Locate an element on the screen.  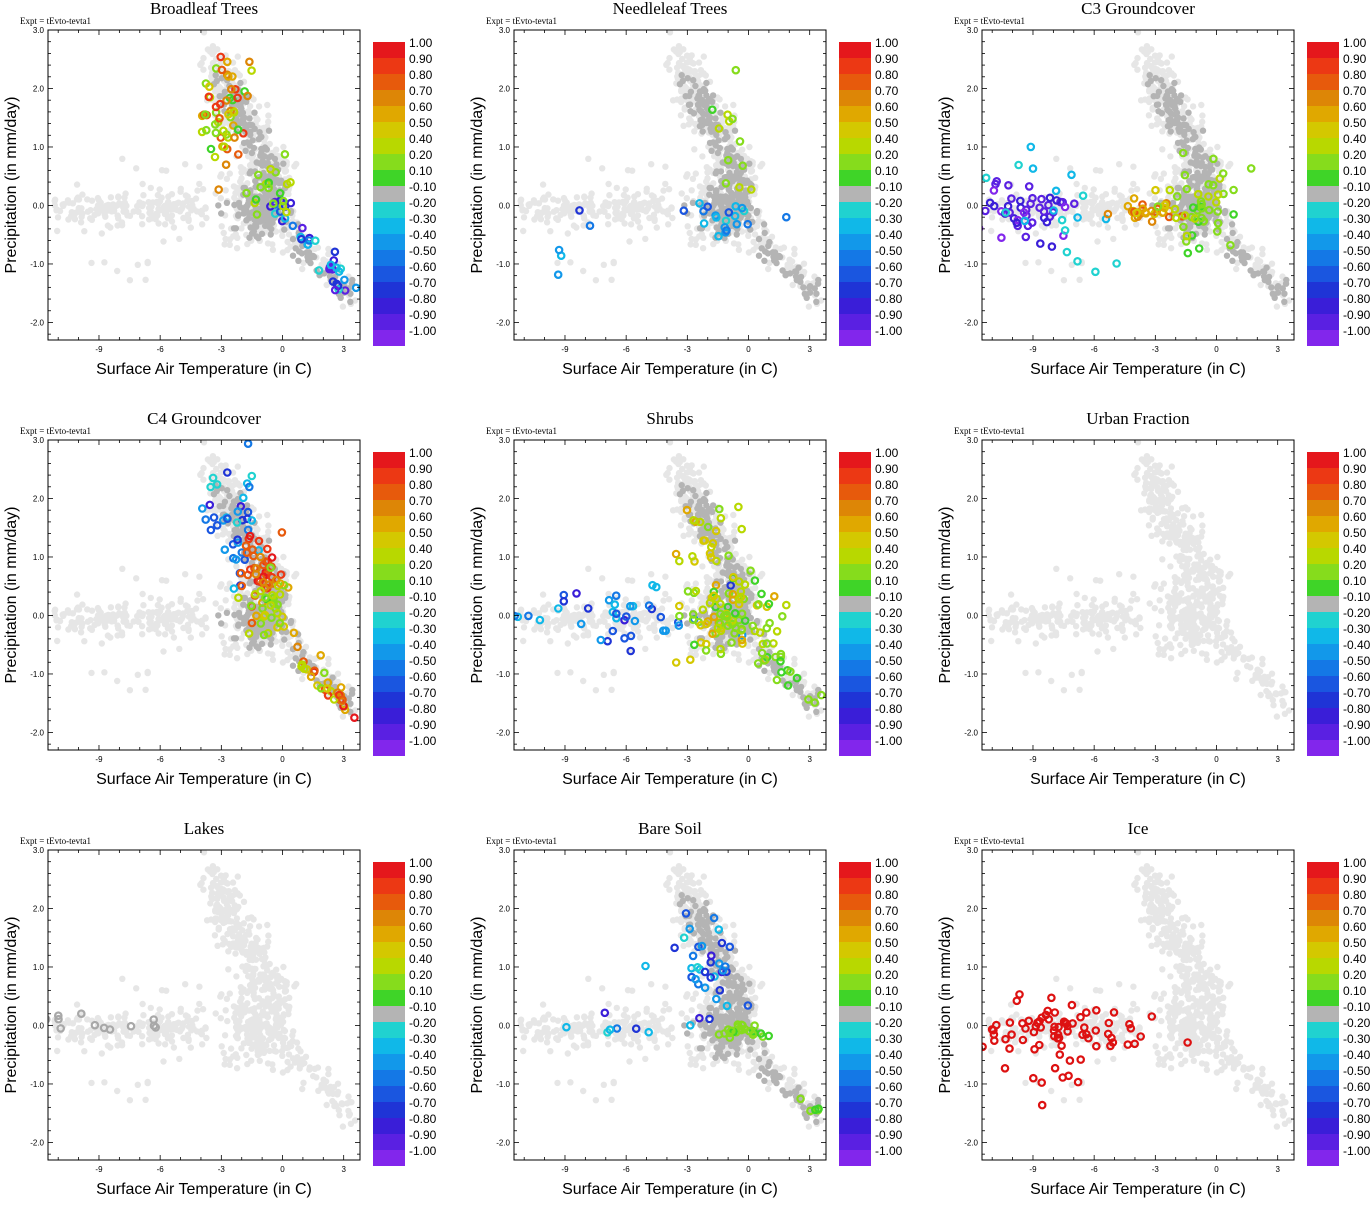
x-tick-label: 3 is located at coordinates (343, 349).